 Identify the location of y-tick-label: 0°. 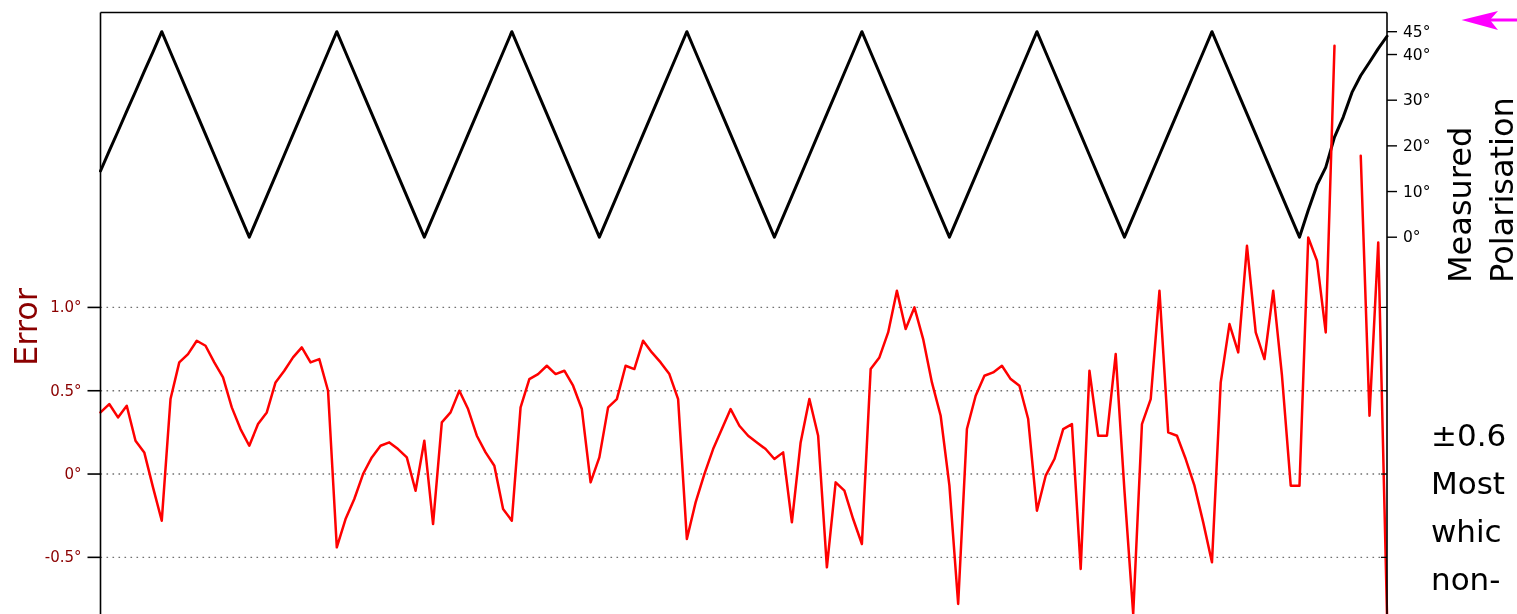
(73, 474).